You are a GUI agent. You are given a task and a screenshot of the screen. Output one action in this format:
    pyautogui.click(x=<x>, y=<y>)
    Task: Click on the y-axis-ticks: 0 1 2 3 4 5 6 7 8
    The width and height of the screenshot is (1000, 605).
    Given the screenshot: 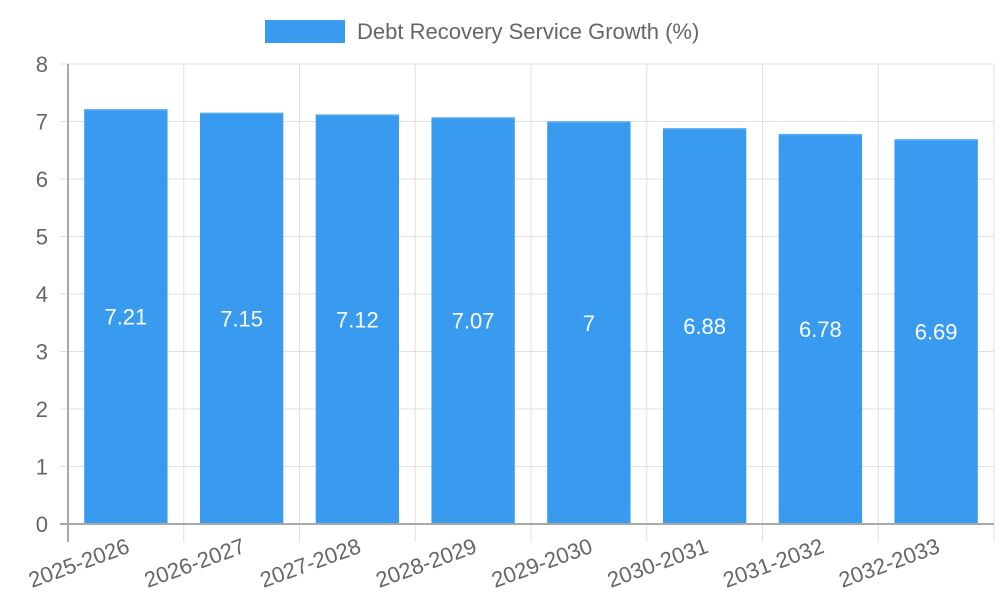 What is the action you would take?
    pyautogui.click(x=42, y=294)
    